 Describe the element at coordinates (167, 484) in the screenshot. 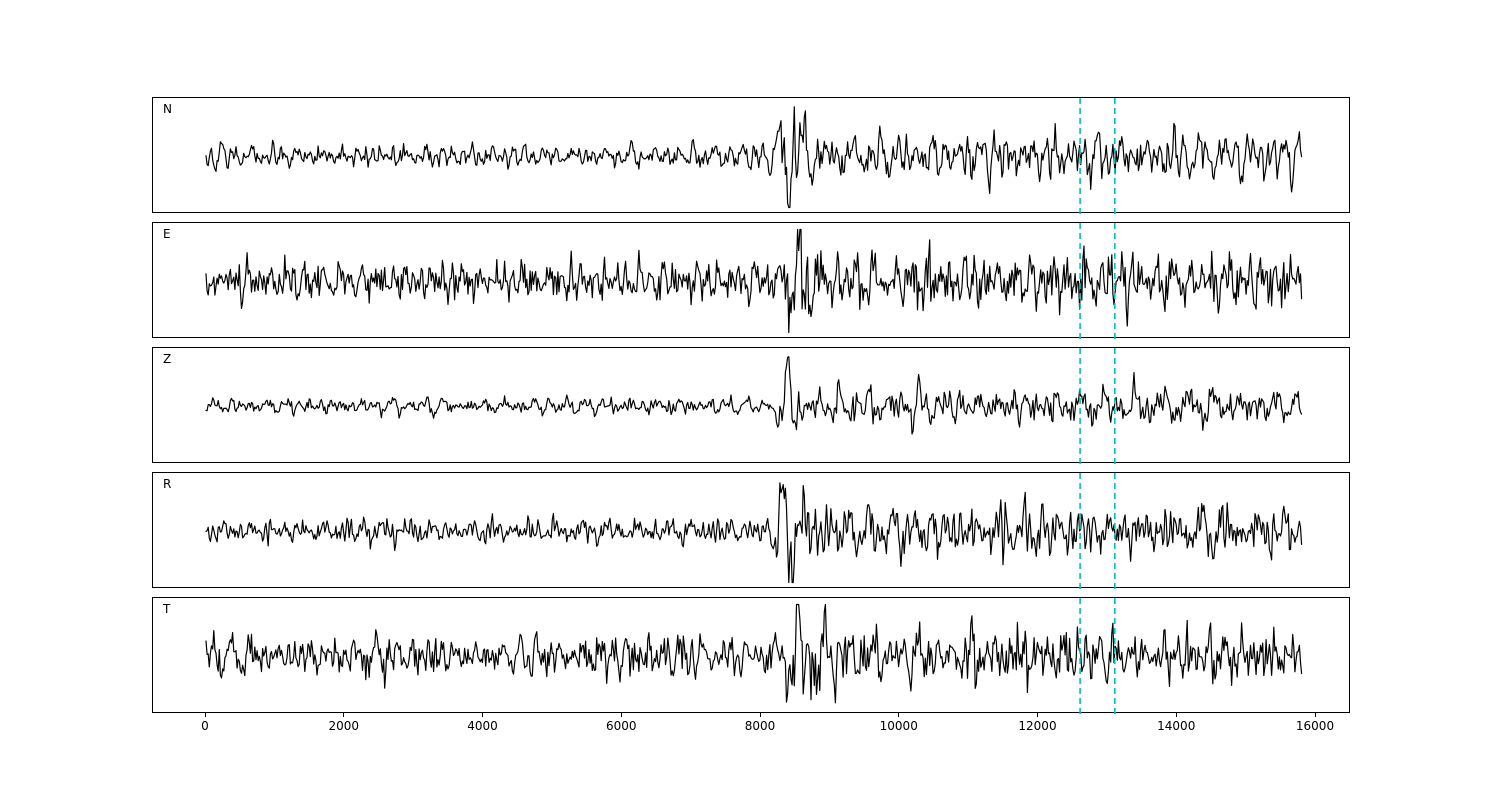

I see `panel-label: R` at that location.